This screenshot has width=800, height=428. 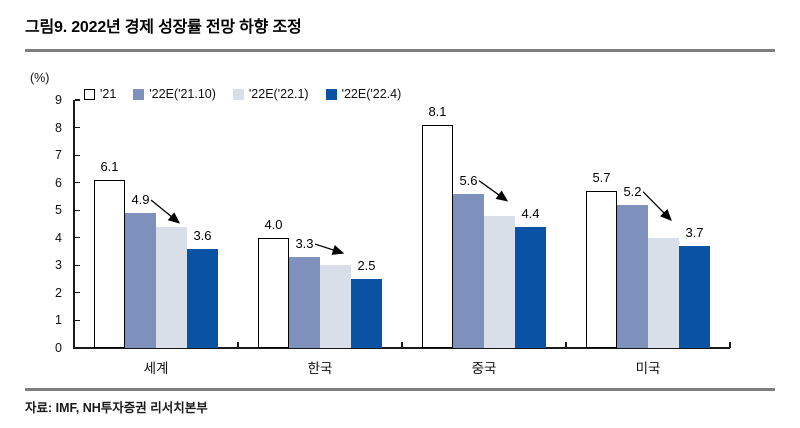 What do you see at coordinates (278, 94) in the screenshot?
I see `legend-label: '22E('22.1)` at bounding box center [278, 94].